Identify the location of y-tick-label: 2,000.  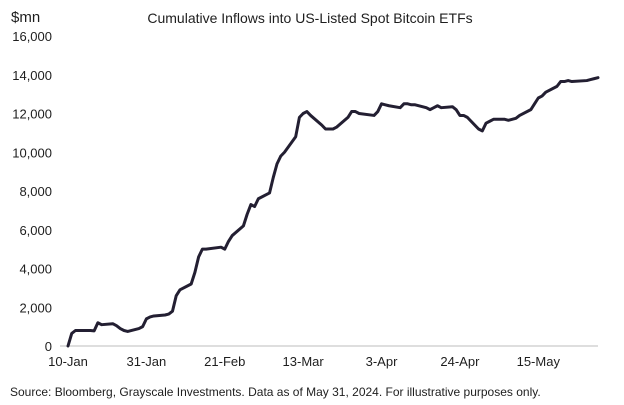
(35, 307).